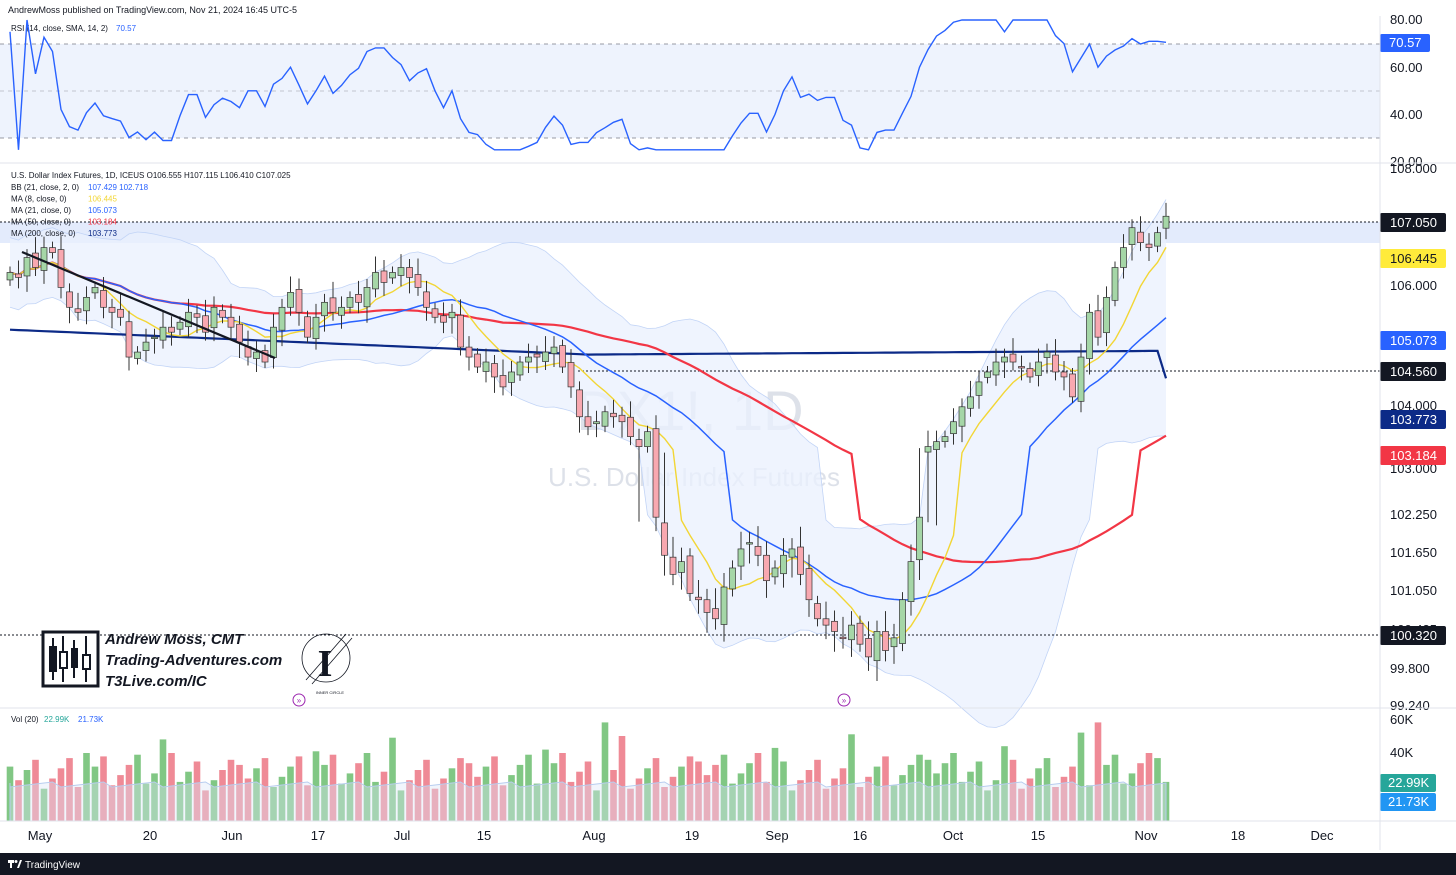  I want to click on price-badge-text: 100.320, so click(1413, 635).